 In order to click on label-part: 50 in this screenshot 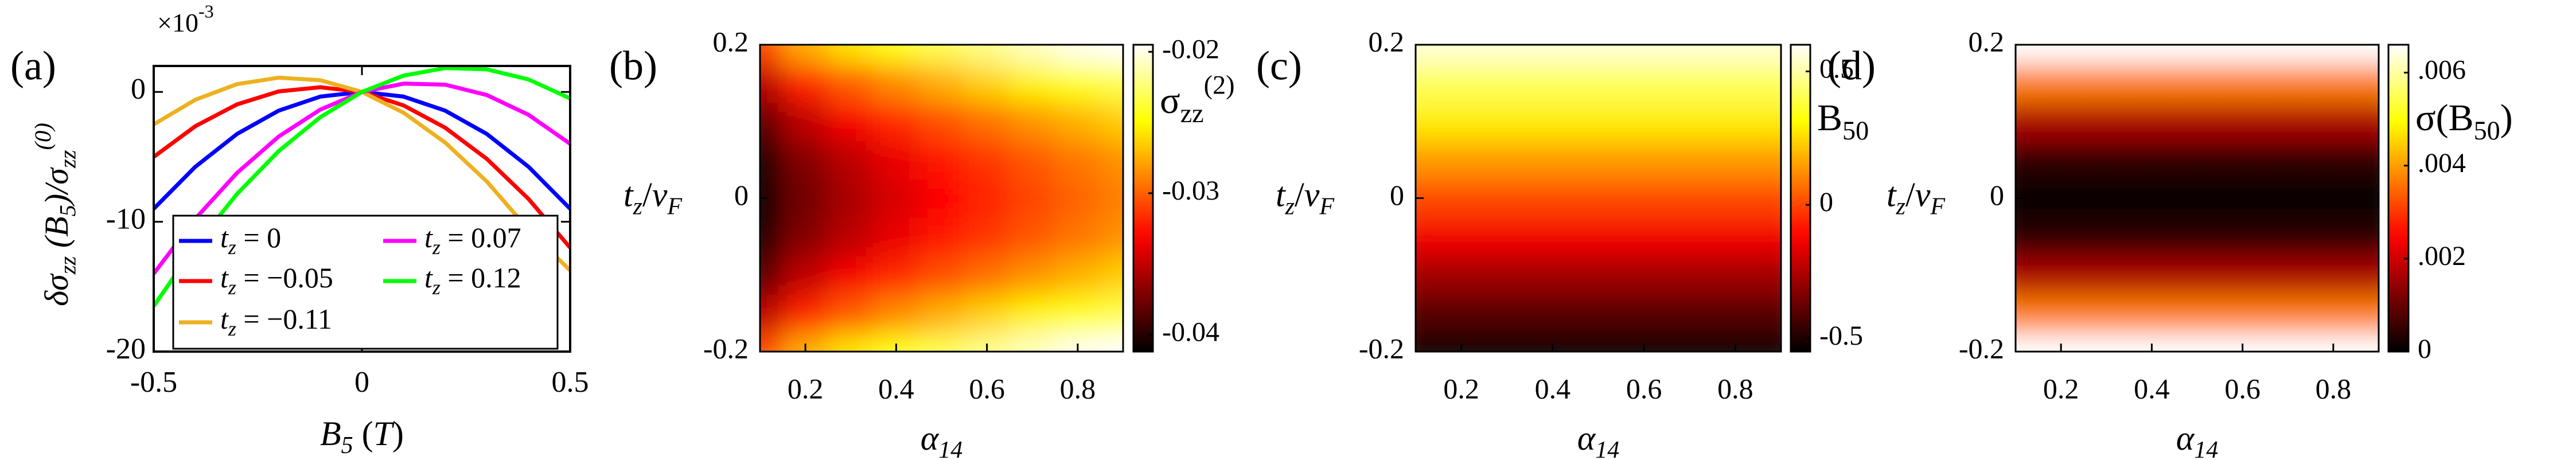, I will do `click(1855, 130)`.